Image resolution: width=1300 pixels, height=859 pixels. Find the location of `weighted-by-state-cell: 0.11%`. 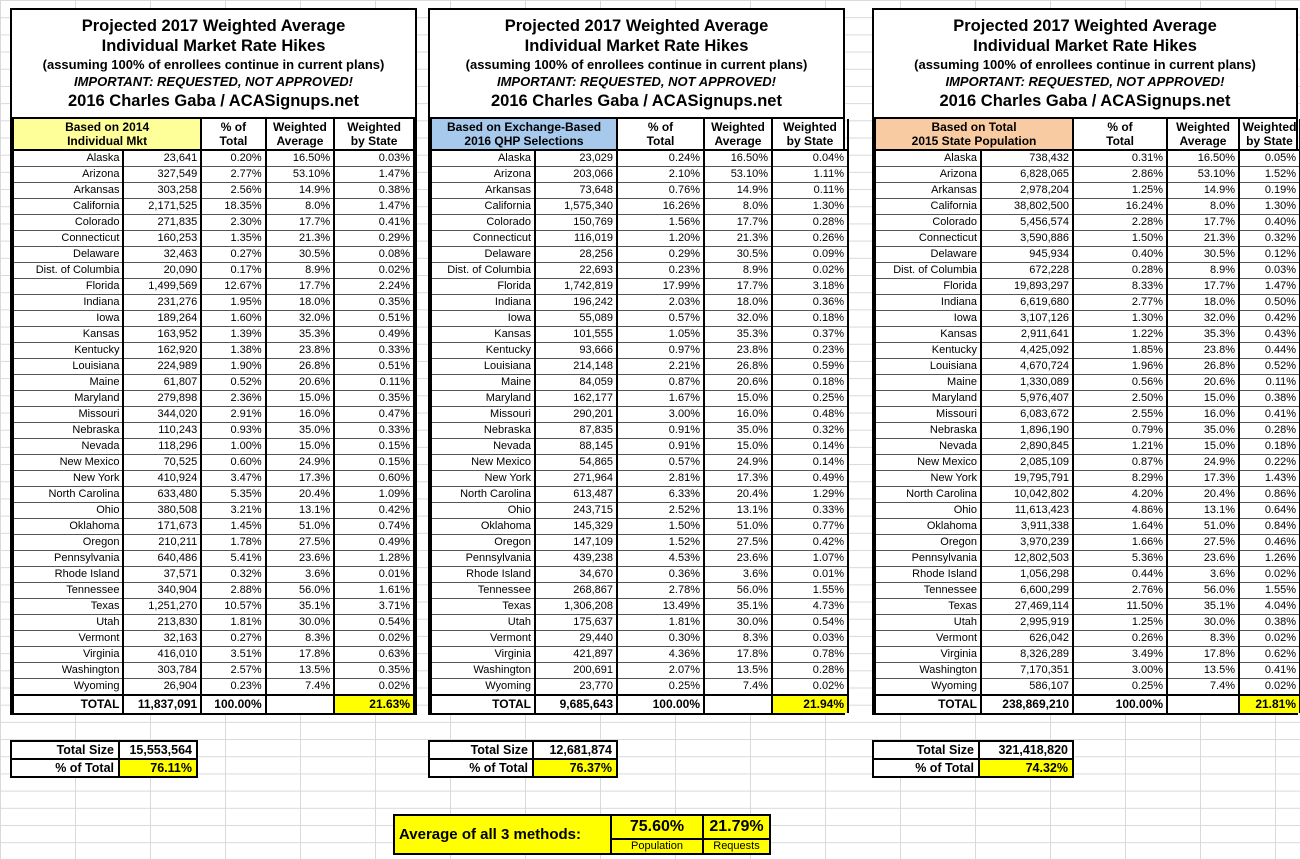

weighted-by-state-cell: 0.11% is located at coordinates (810, 190).